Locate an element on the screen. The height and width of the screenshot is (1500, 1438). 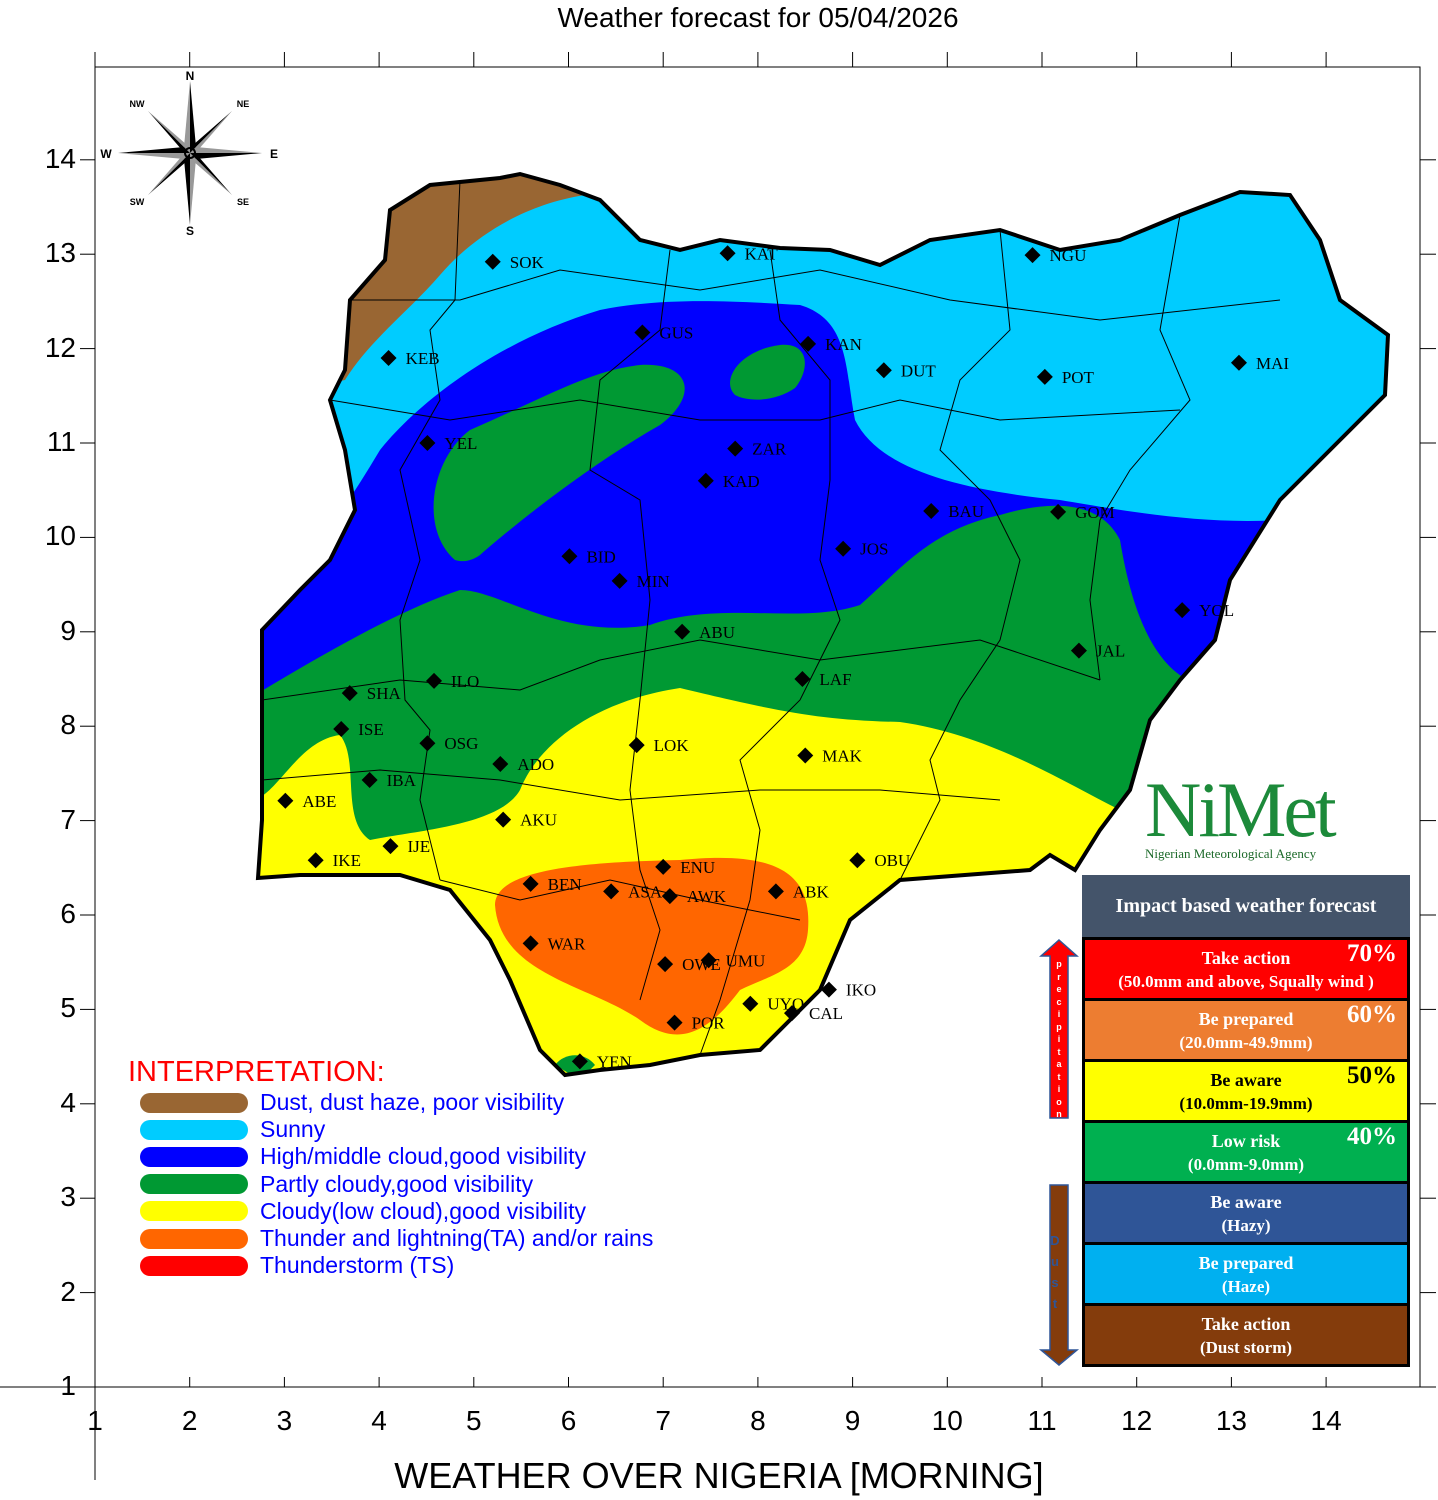
x-tick-label: 5 is located at coordinates (474, 1420).